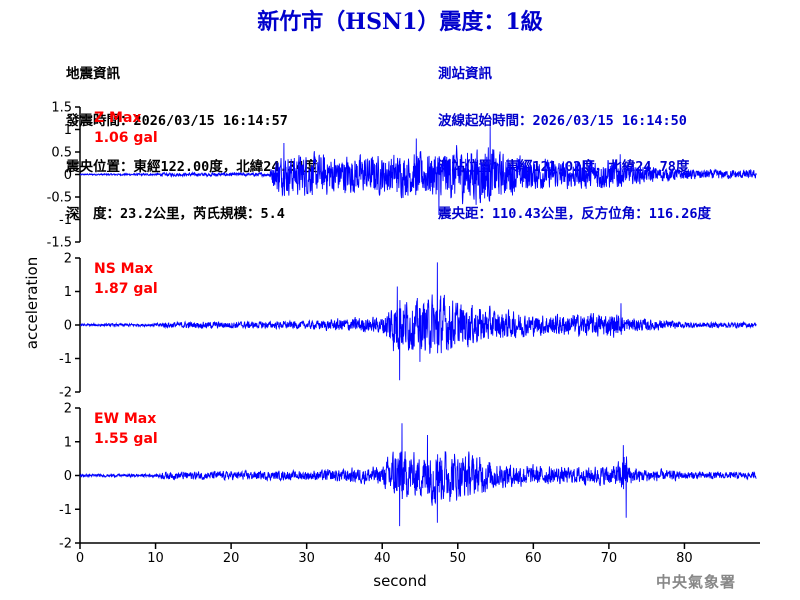 Image resolution: width=800 pixels, height=600 pixels. I want to click on x-tick-label: 10, so click(155, 558).